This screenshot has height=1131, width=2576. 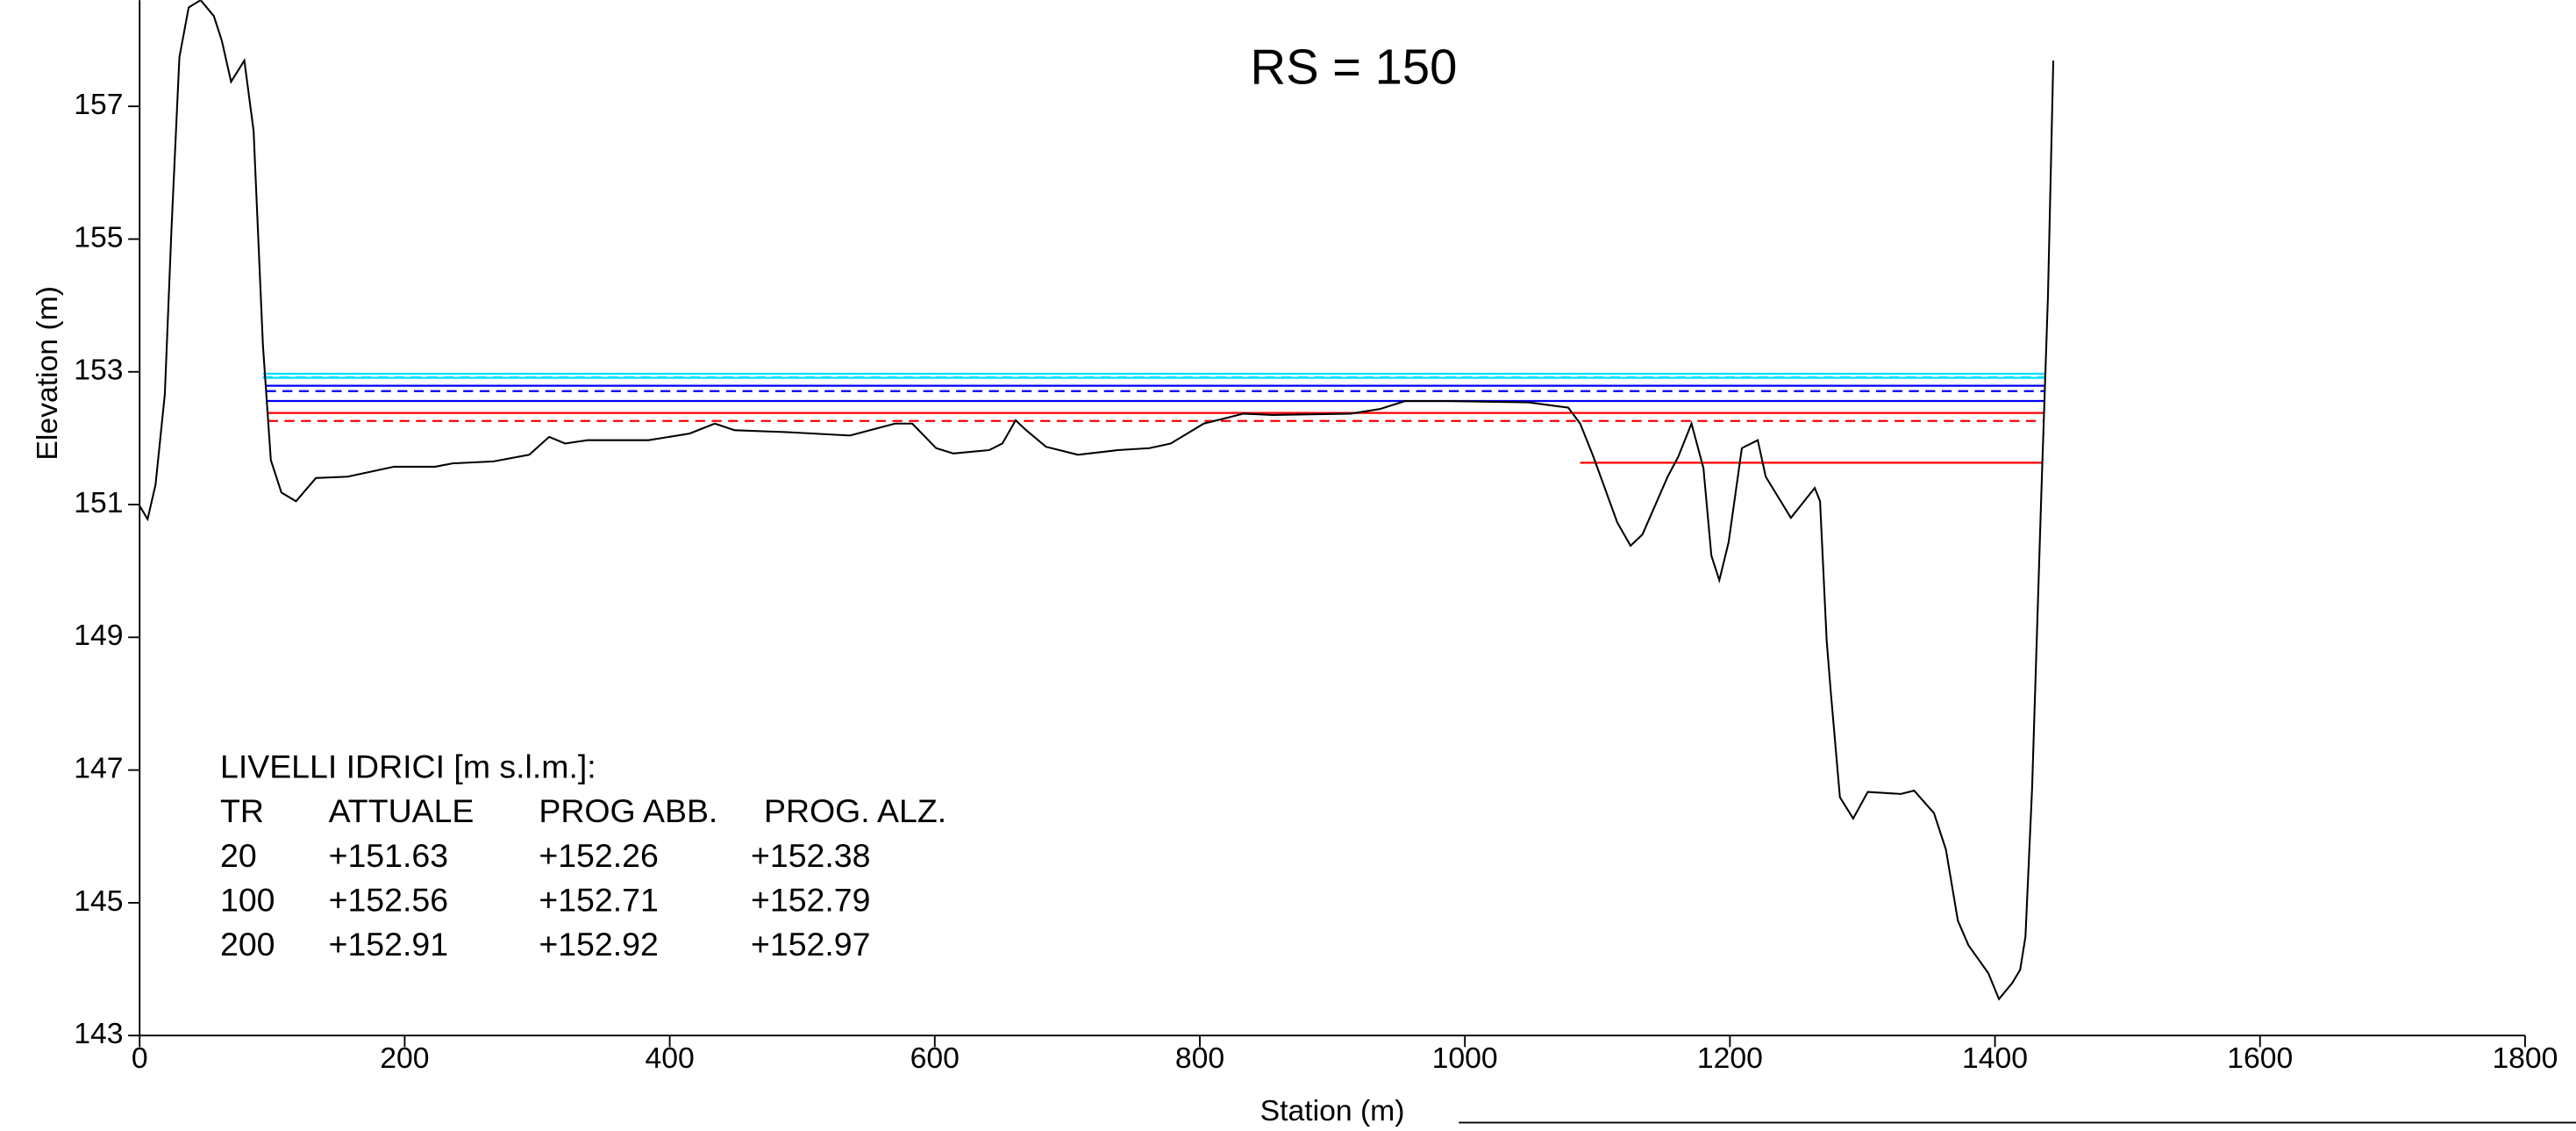 What do you see at coordinates (402, 811) in the screenshot?
I see `annotation-header: ATTUALE` at bounding box center [402, 811].